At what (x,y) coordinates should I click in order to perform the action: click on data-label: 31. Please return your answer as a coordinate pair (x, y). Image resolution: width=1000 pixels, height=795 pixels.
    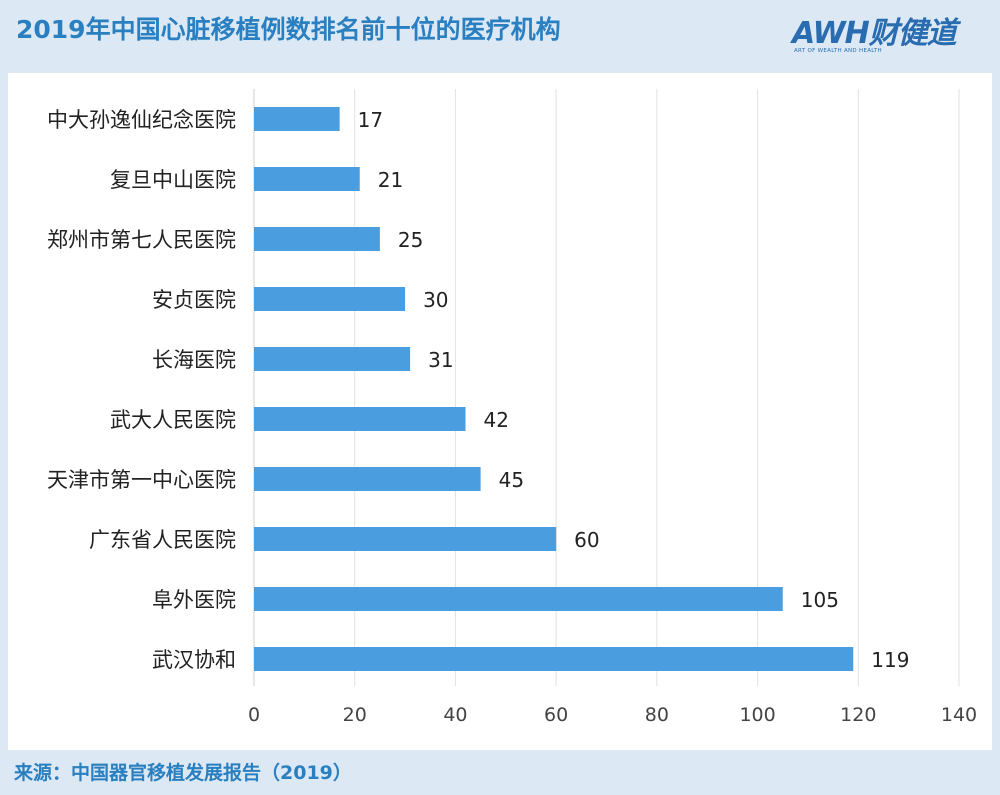
    Looking at the image, I should click on (440, 360).